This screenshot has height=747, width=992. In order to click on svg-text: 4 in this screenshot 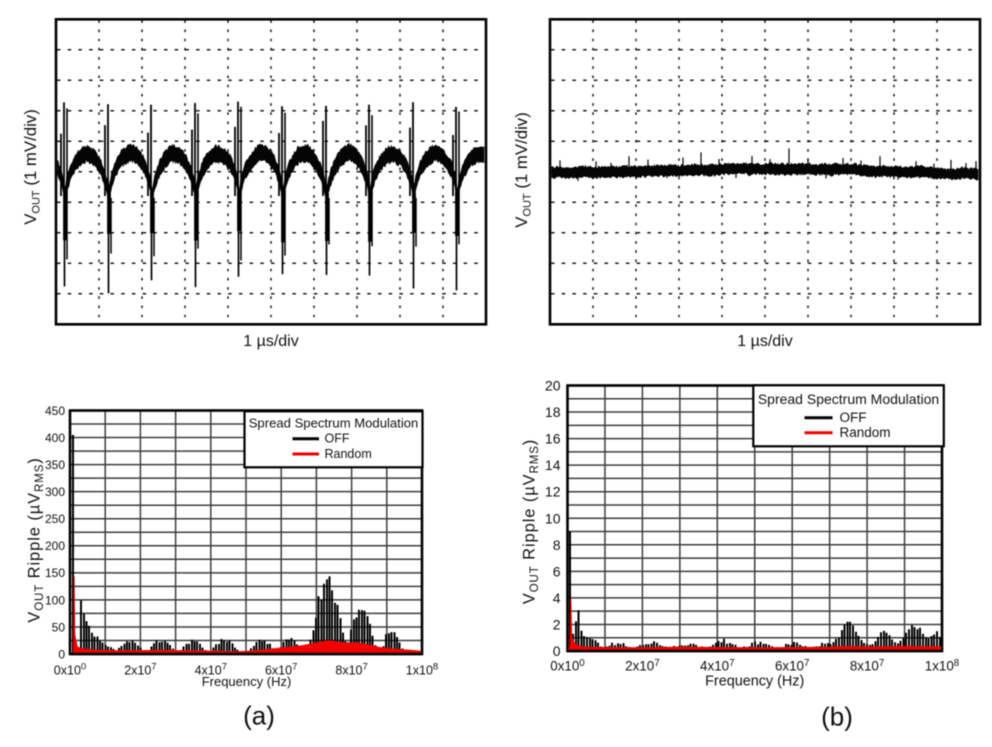, I will do `click(557, 598)`.